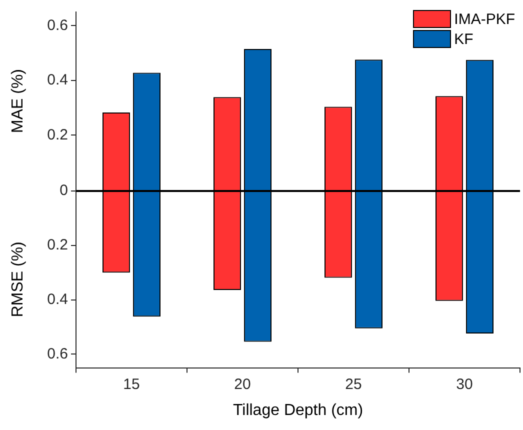  I want to click on y-axis-title: MAE (%), so click(17, 101).